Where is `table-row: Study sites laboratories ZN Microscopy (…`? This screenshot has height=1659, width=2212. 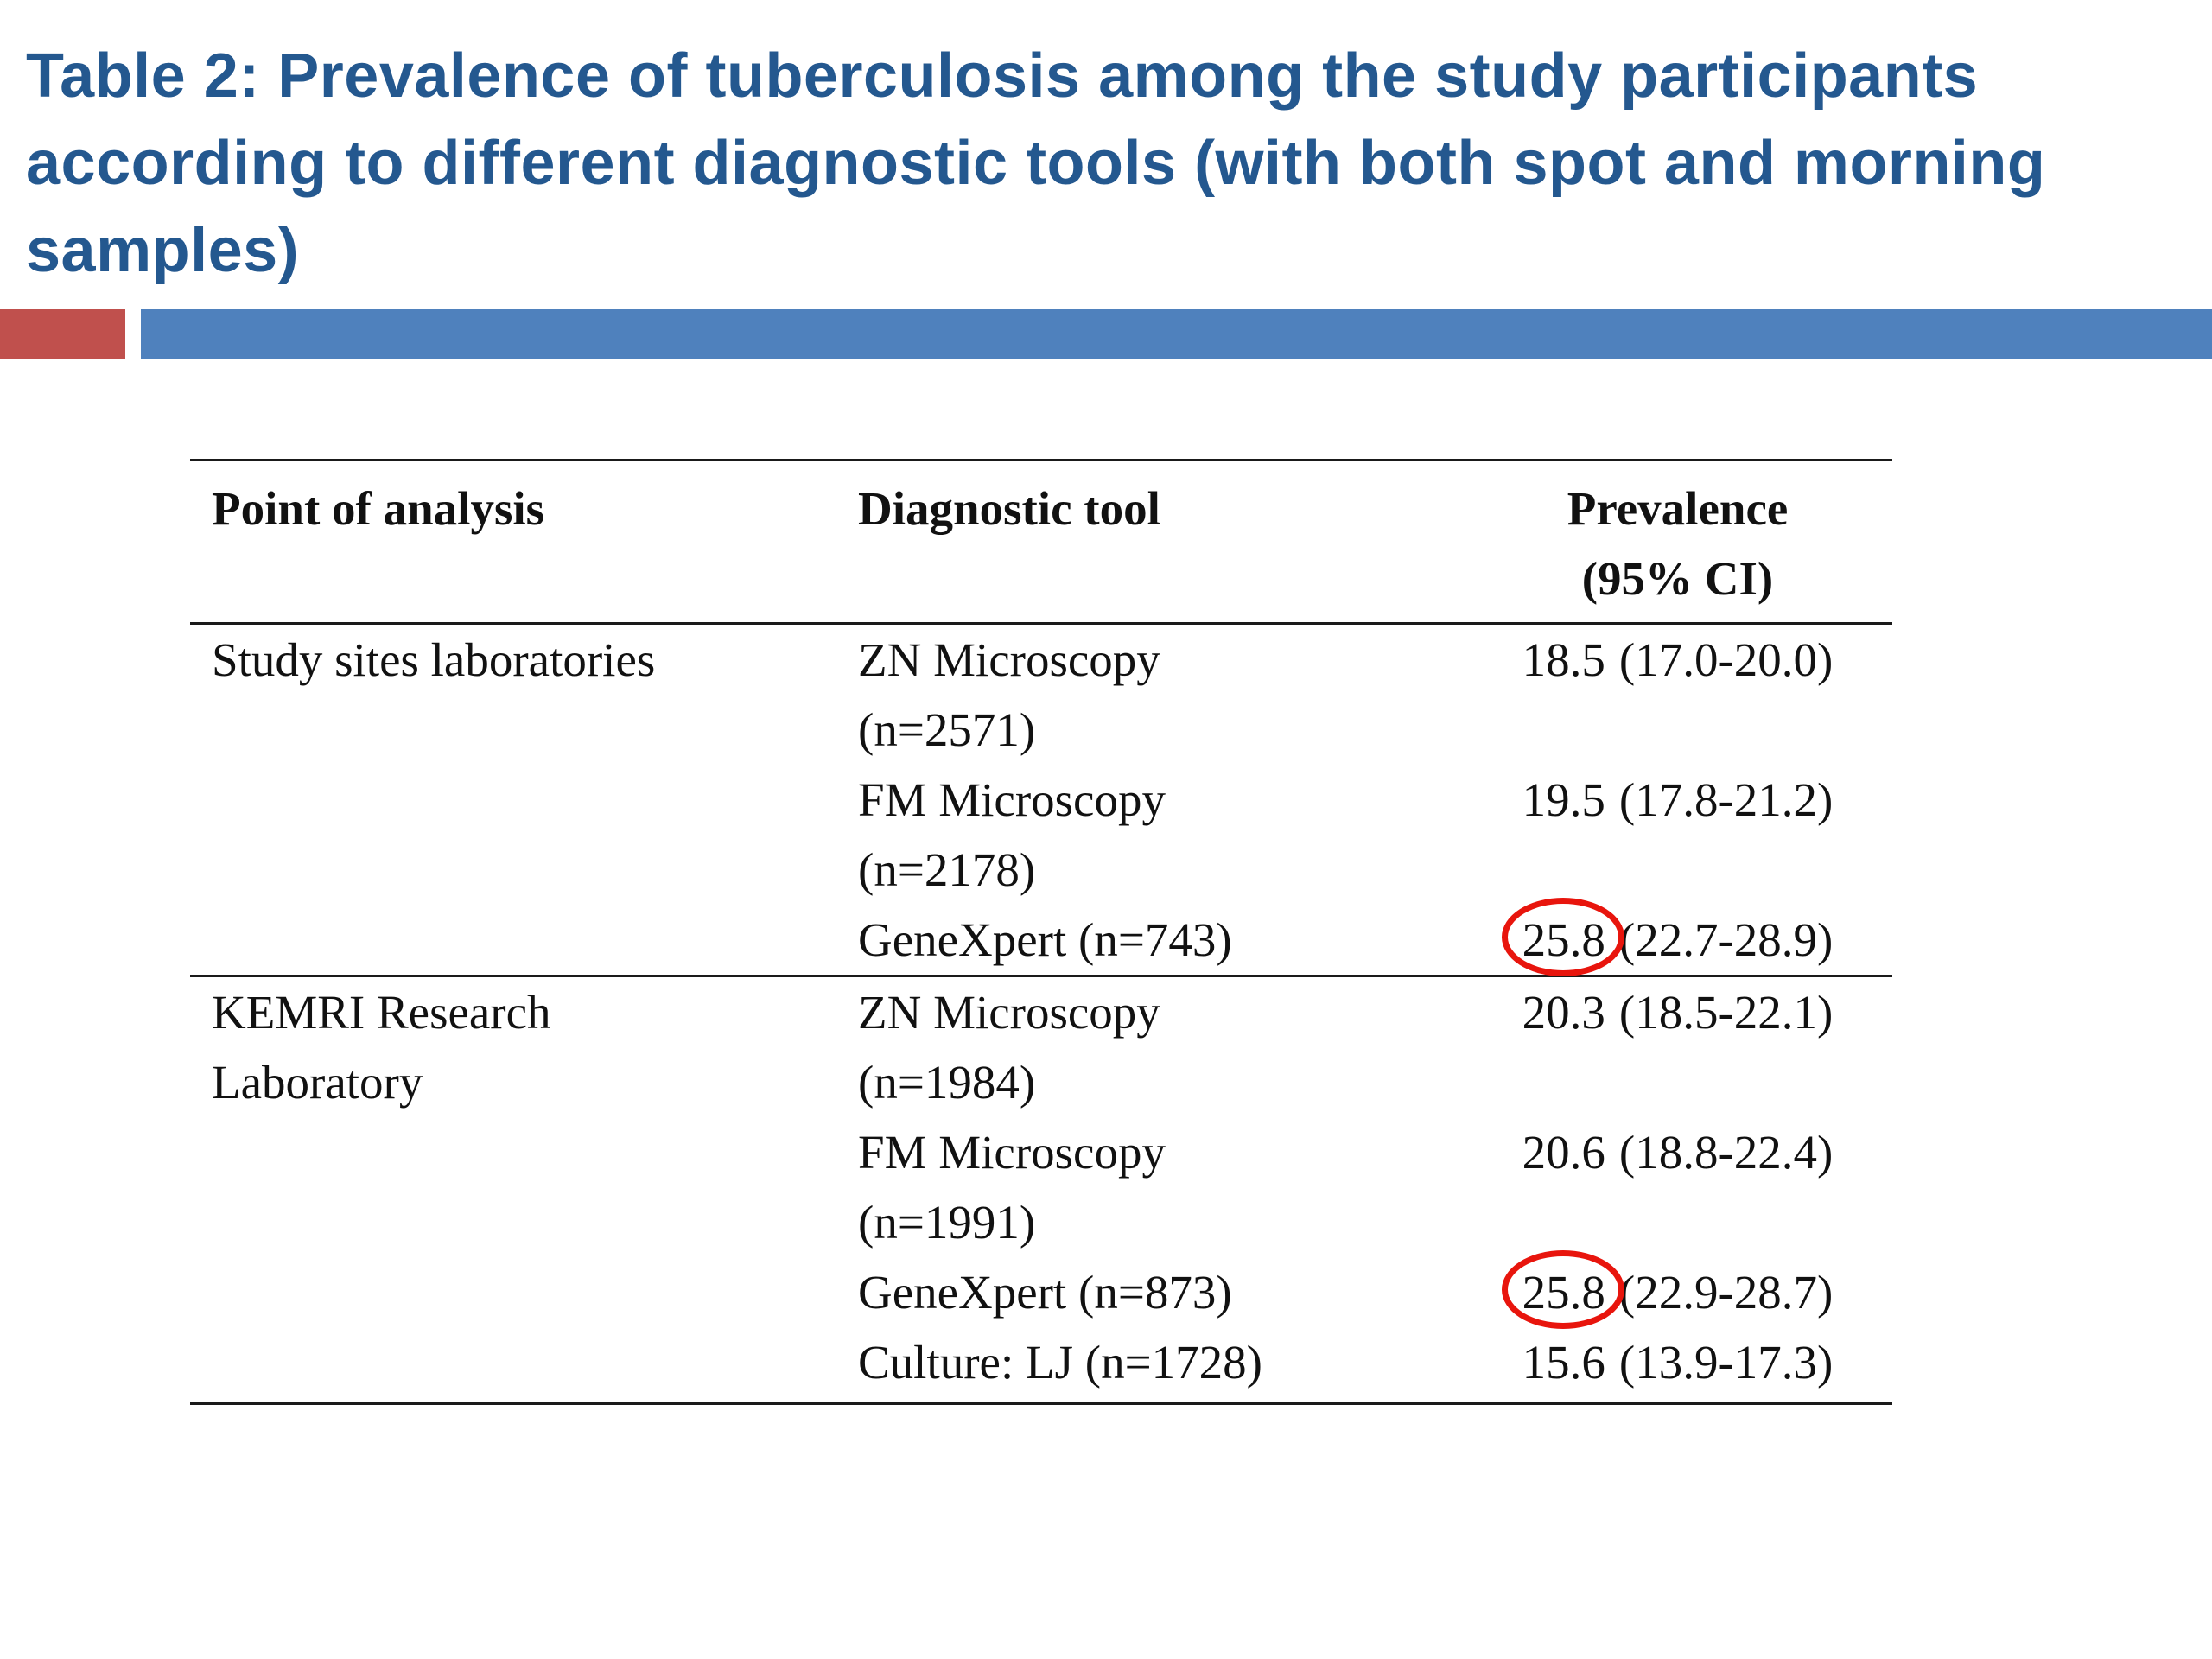 table-row: Study sites laboratories ZN Microscopy (… is located at coordinates (1041, 695).